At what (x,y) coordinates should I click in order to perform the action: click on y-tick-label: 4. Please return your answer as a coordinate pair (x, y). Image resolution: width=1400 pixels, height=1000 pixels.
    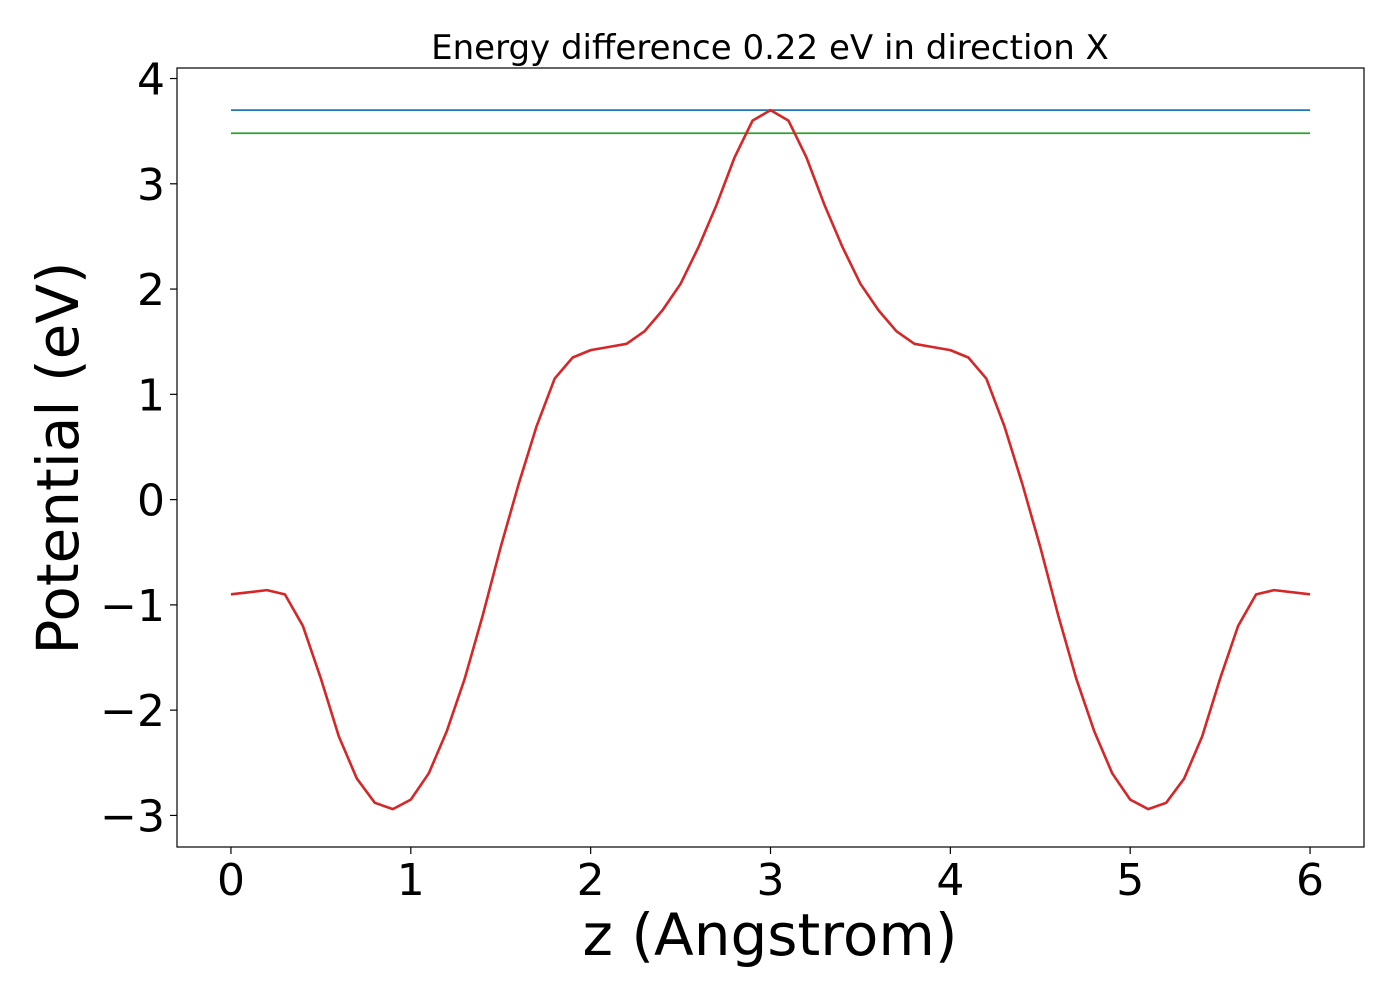
    Looking at the image, I should click on (151, 80).